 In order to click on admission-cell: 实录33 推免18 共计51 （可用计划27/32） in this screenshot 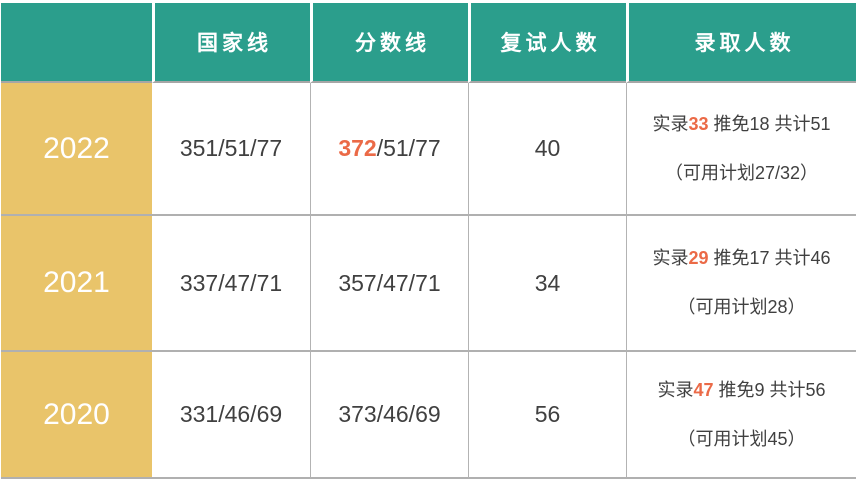, I will do `click(741, 149)`.